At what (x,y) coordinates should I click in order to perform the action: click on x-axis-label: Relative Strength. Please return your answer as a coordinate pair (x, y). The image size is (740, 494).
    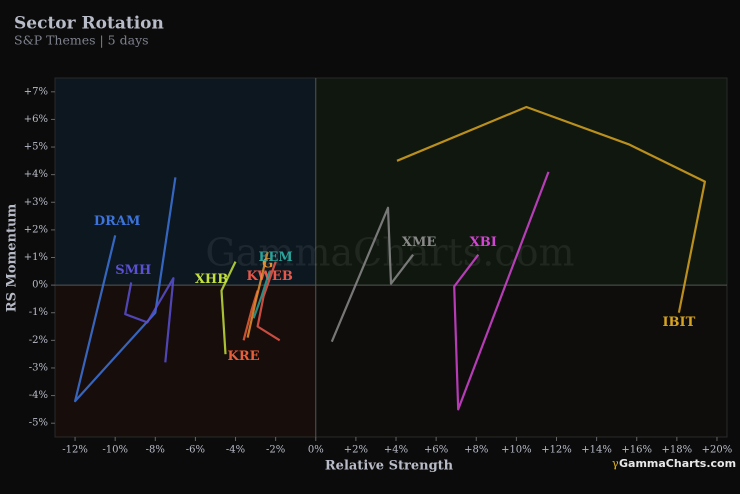
    Looking at the image, I should click on (389, 466).